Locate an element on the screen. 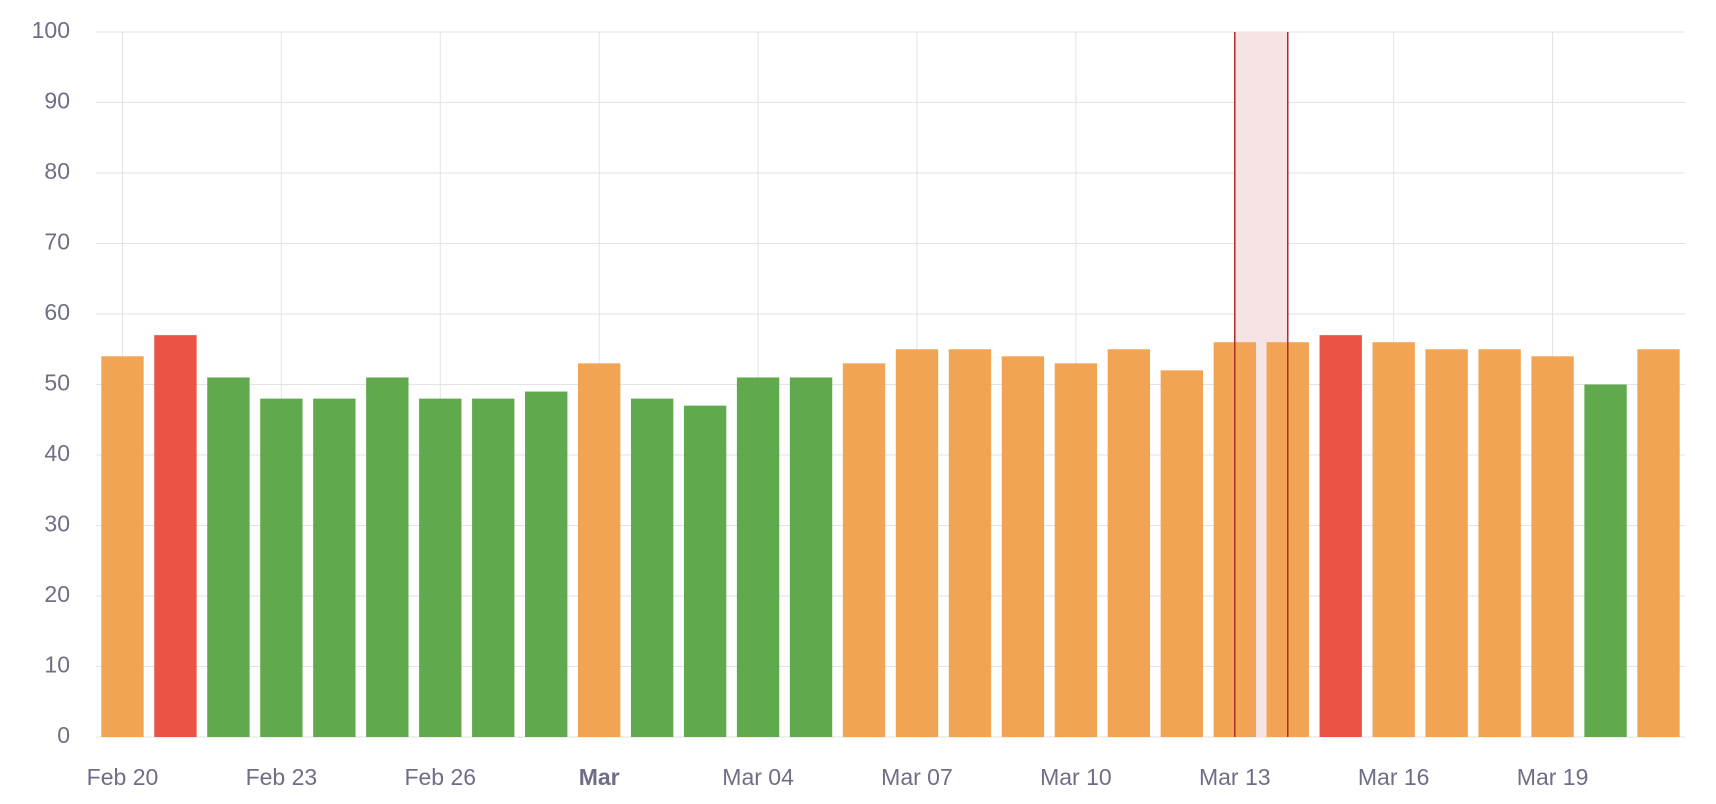 Image resolution: width=1716 pixels, height=804 pixels. x-tick-label: Mar 19 is located at coordinates (1553, 777).